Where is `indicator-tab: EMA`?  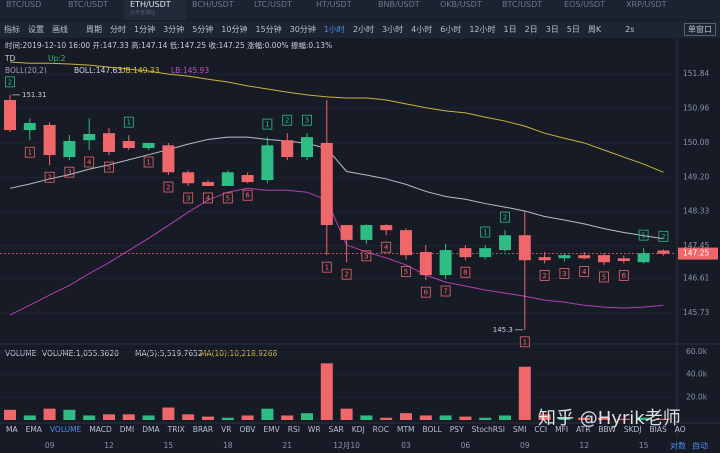
indicator-tab: EMA is located at coordinates (33, 429).